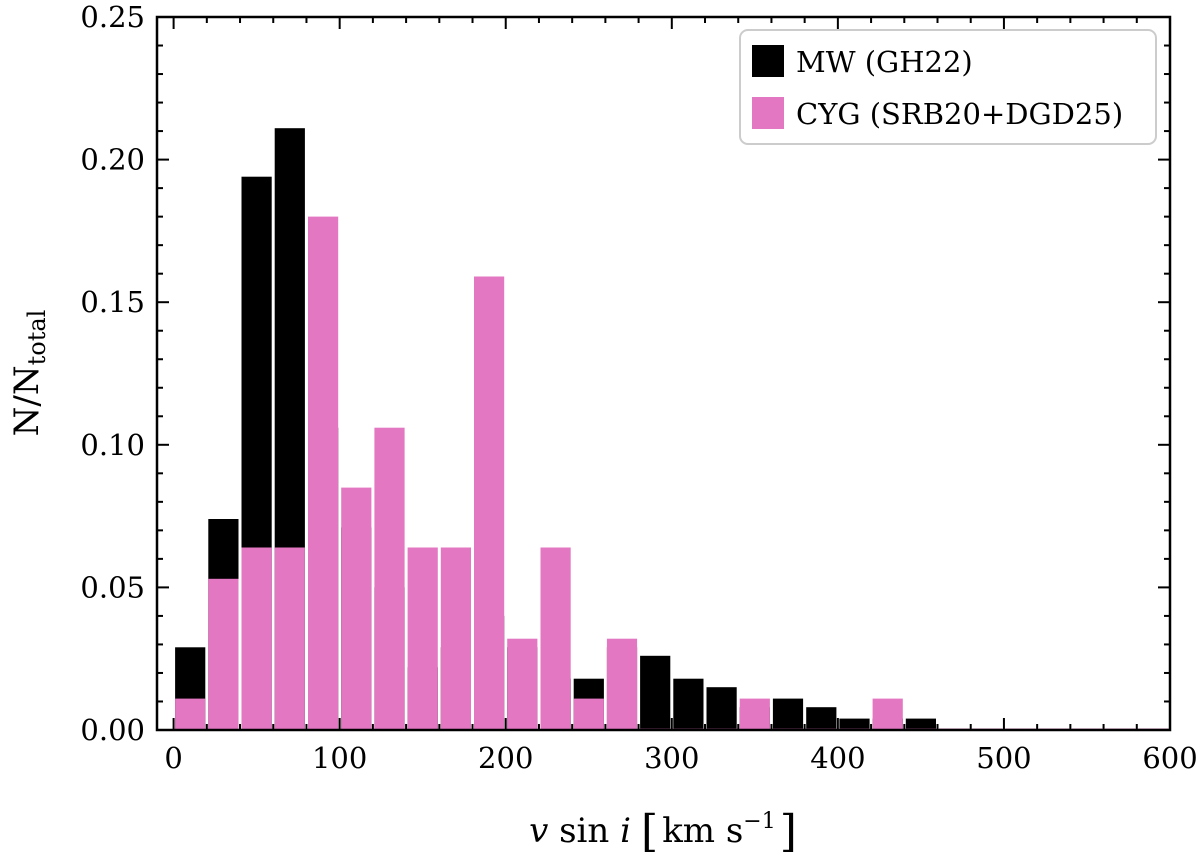 Image resolution: width=1200 pixels, height=862 pixels. Describe the element at coordinates (671, 758) in the screenshot. I see `x-tick-label: 300` at that location.